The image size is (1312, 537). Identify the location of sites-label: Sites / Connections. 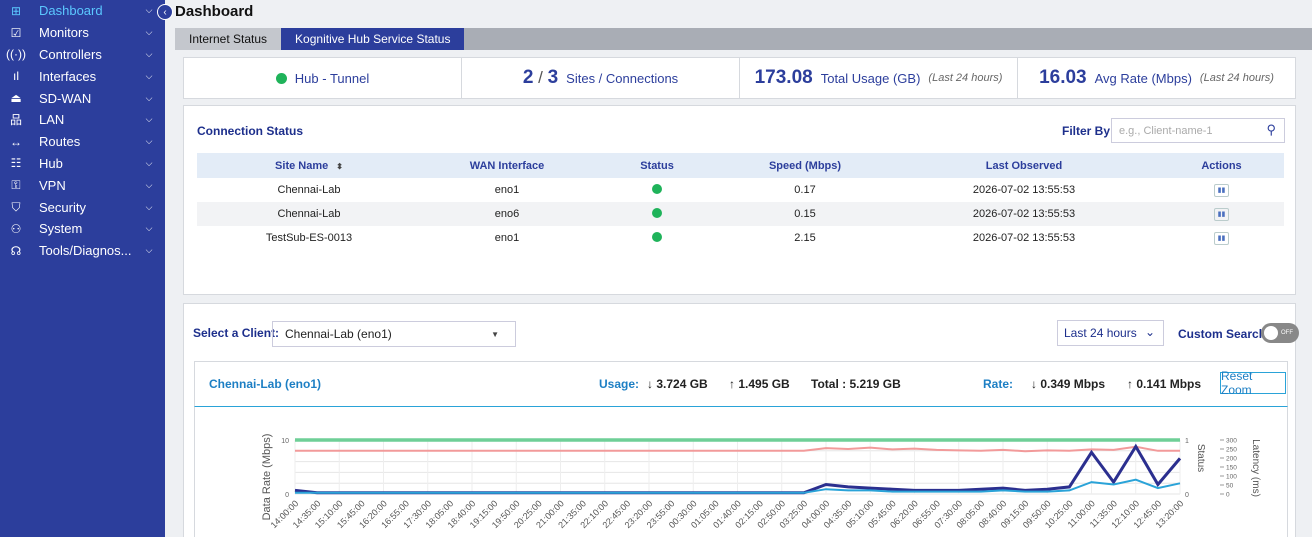
(622, 78).